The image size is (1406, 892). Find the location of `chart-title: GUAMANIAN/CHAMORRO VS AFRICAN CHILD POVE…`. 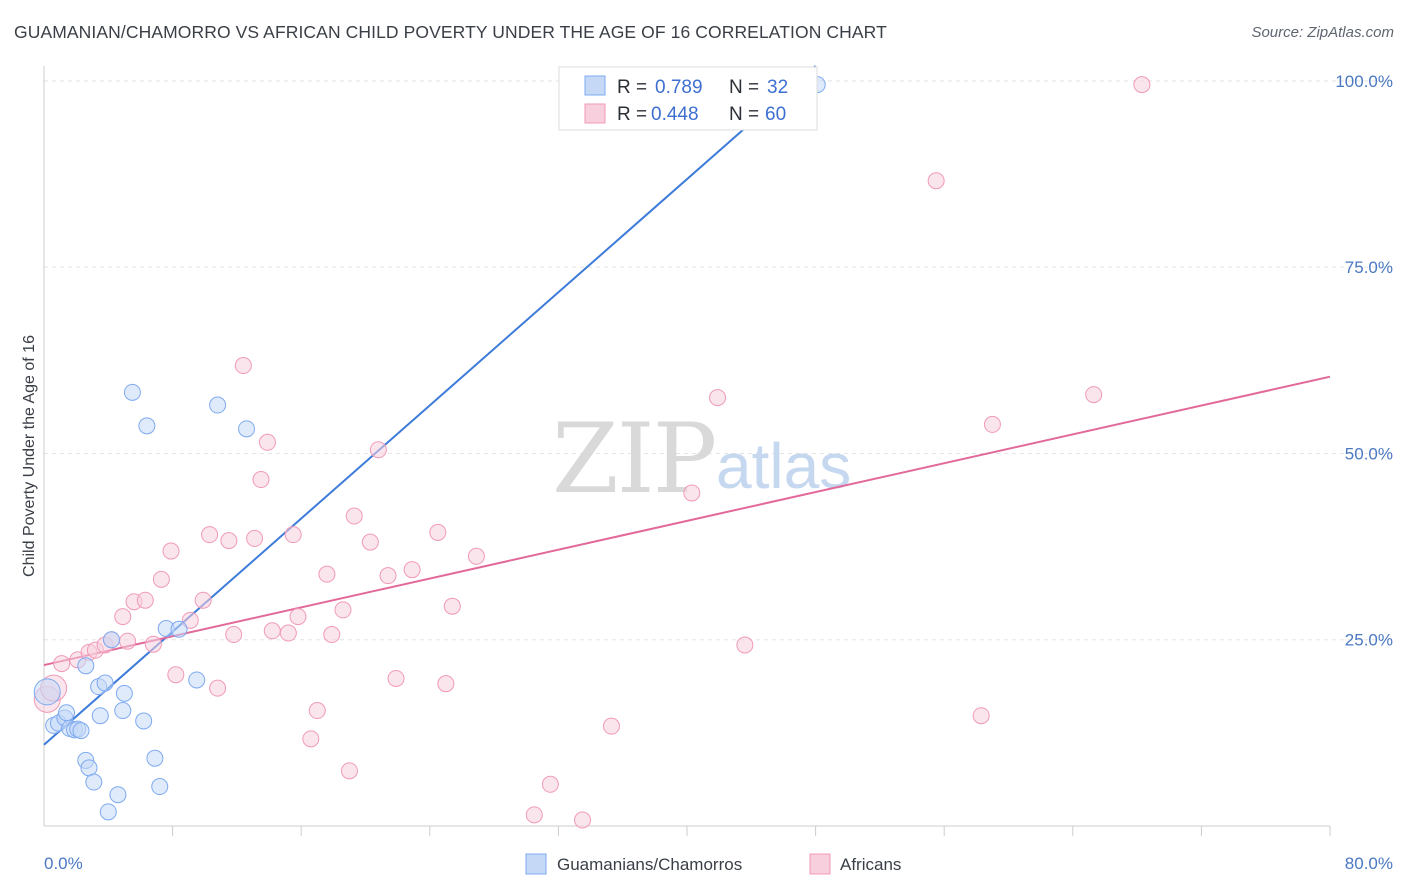

chart-title: GUAMANIAN/CHAMORRO VS AFRICAN CHILD POVE… is located at coordinates (450, 32).